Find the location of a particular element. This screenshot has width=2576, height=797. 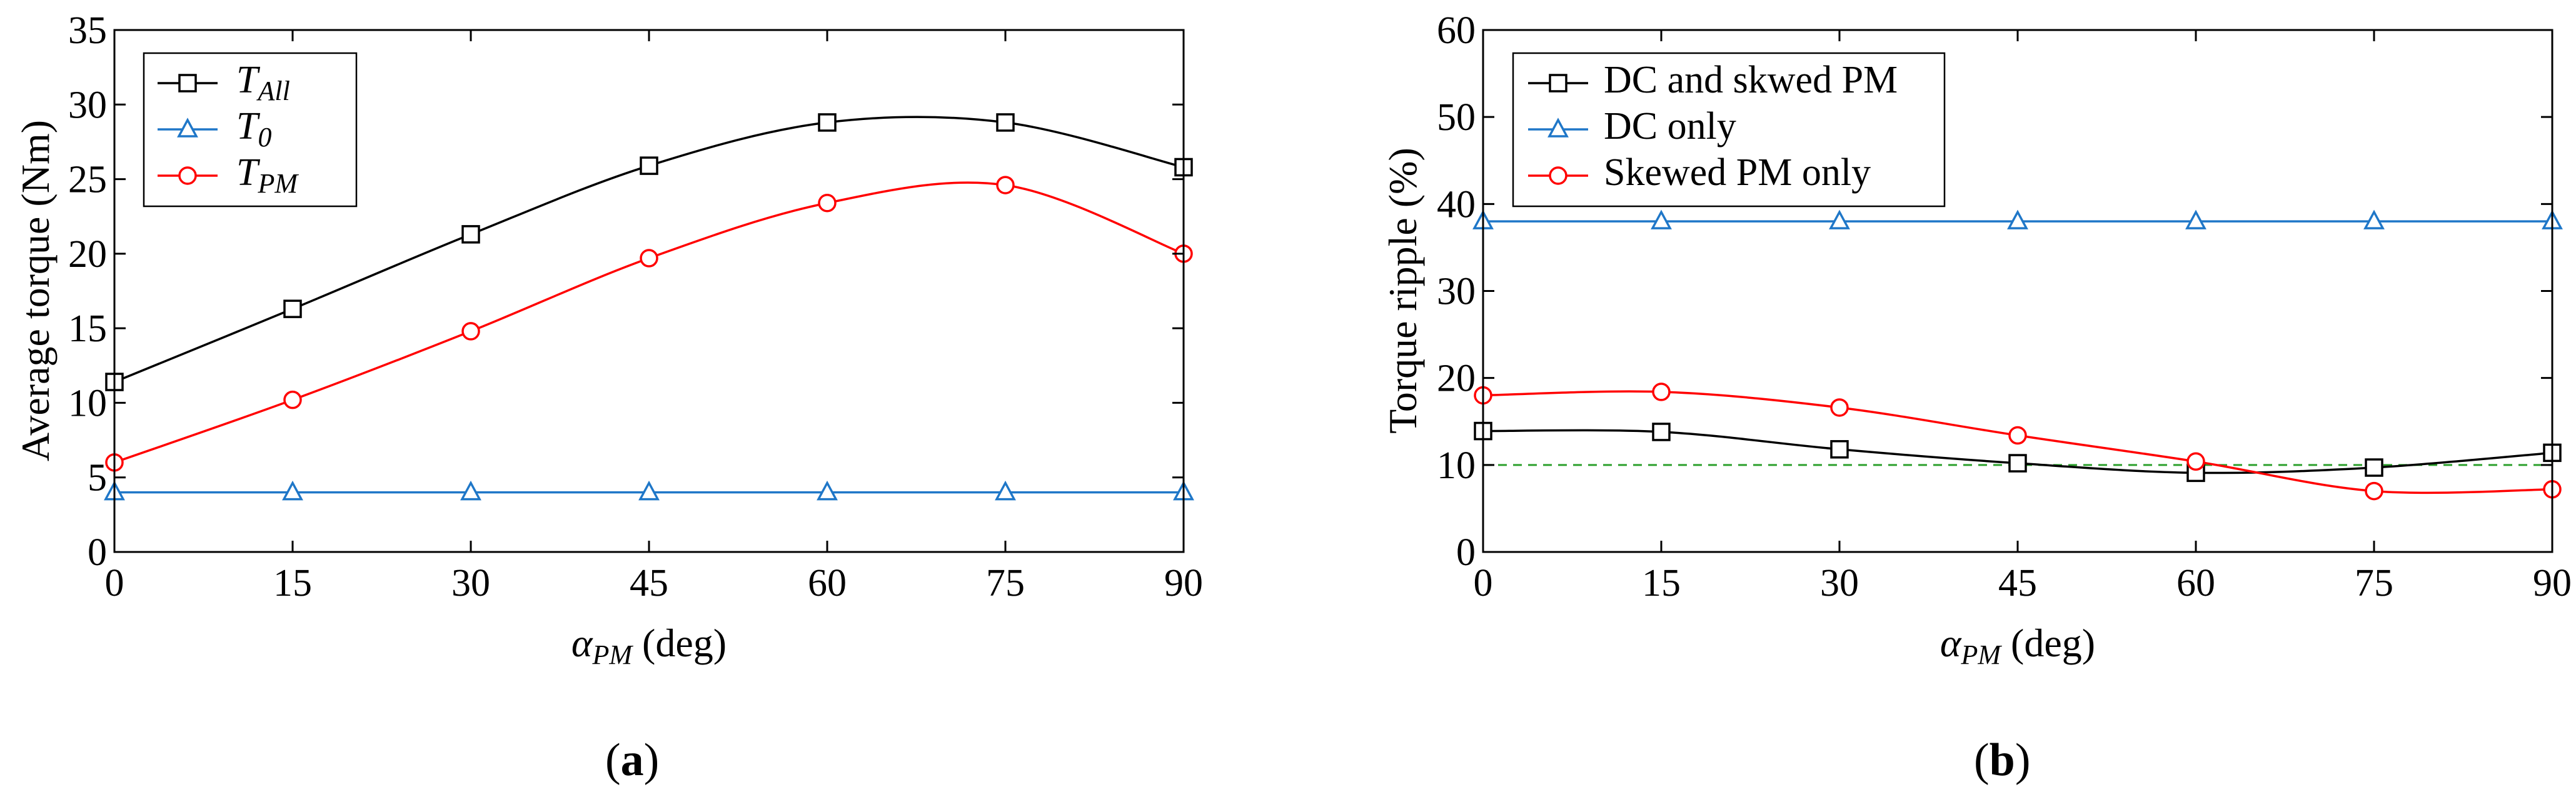

panel-b-label-close: ) is located at coordinates (2023, 760).